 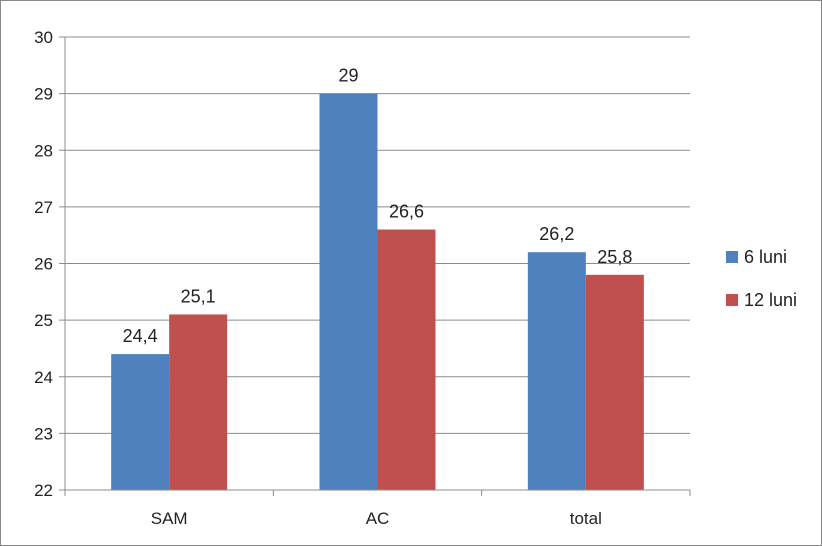 I want to click on data-label: 26,6, so click(x=406, y=212).